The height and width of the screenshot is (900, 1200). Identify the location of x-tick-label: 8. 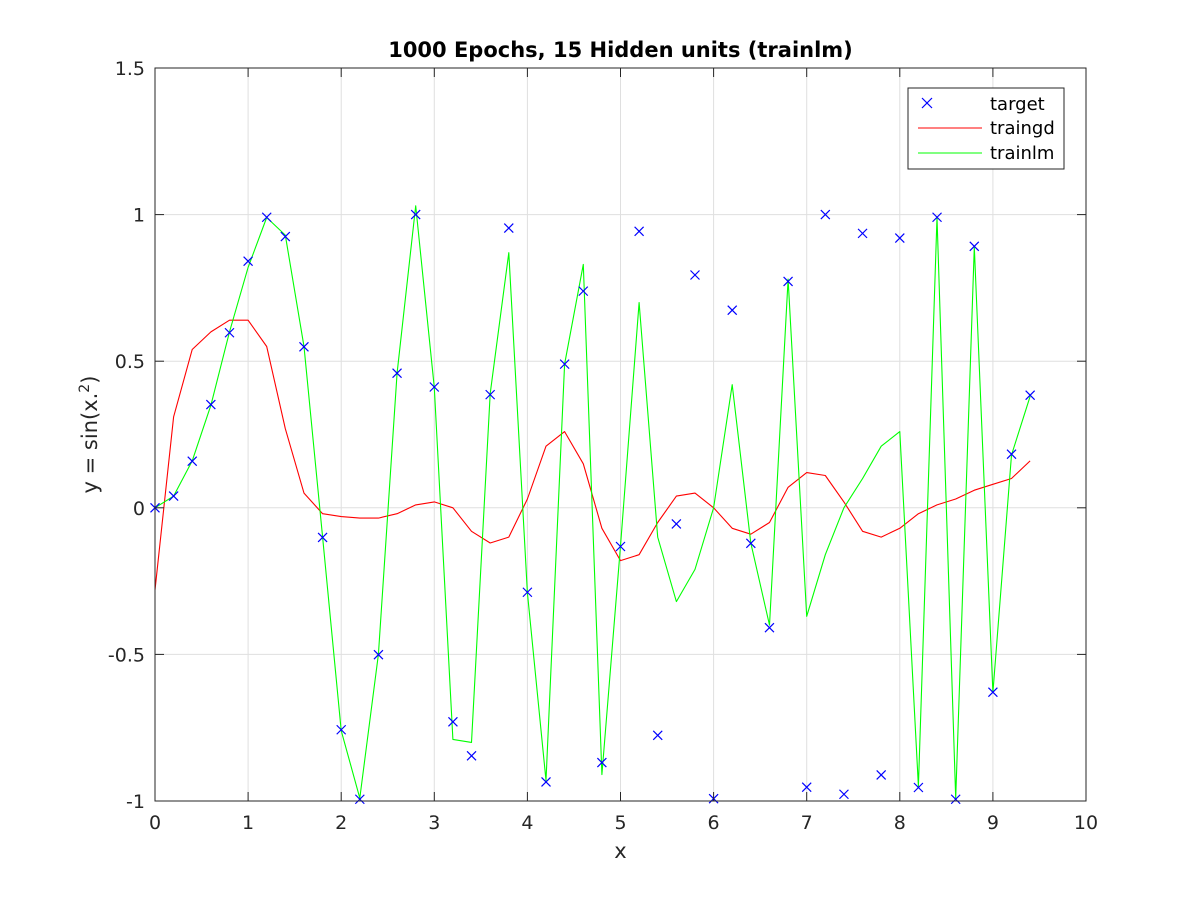
(900, 823).